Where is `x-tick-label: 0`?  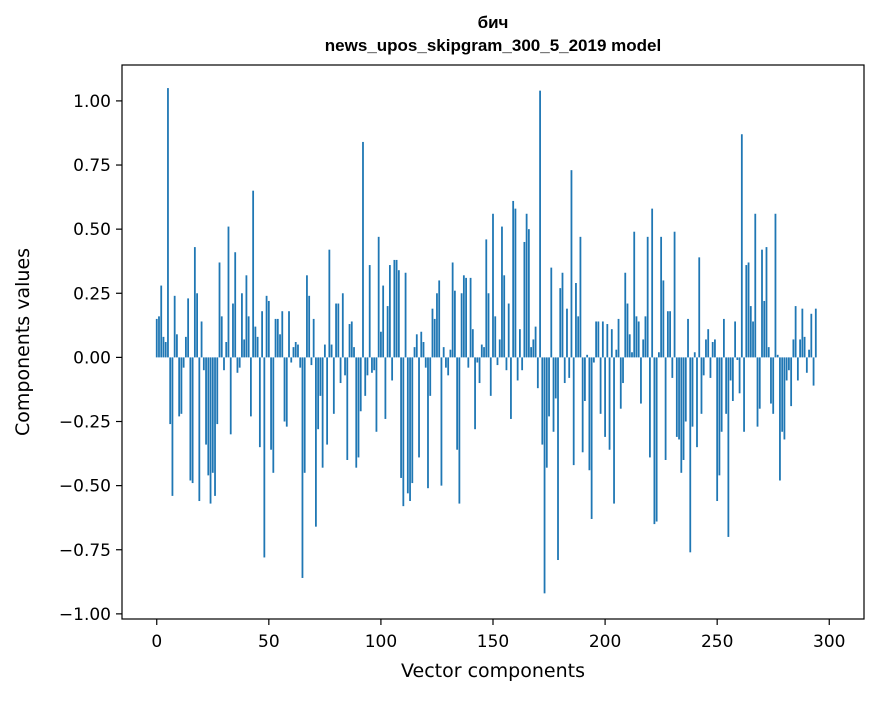 x-tick-label: 0 is located at coordinates (156, 642).